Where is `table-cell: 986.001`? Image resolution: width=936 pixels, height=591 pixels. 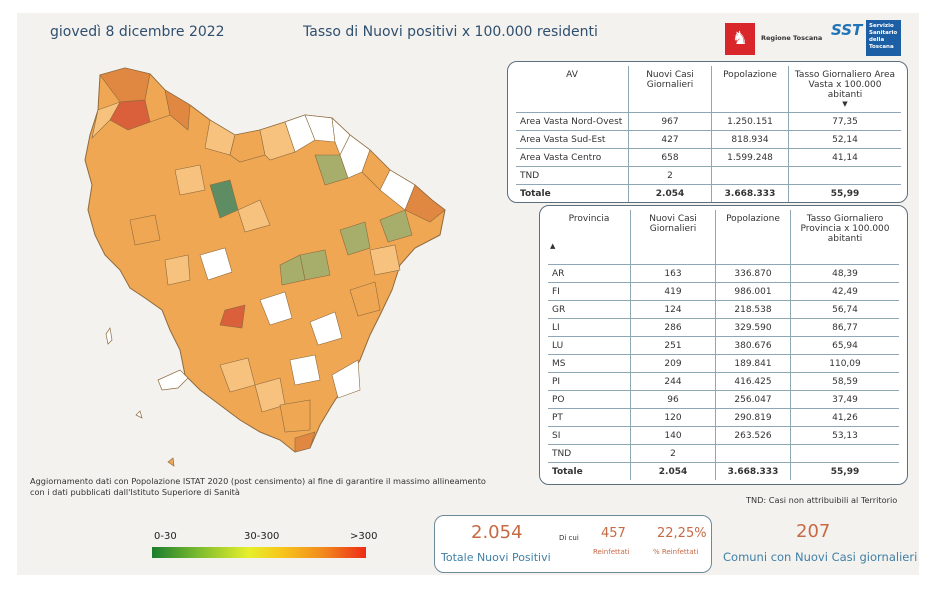 table-cell: 986.001 is located at coordinates (753, 291).